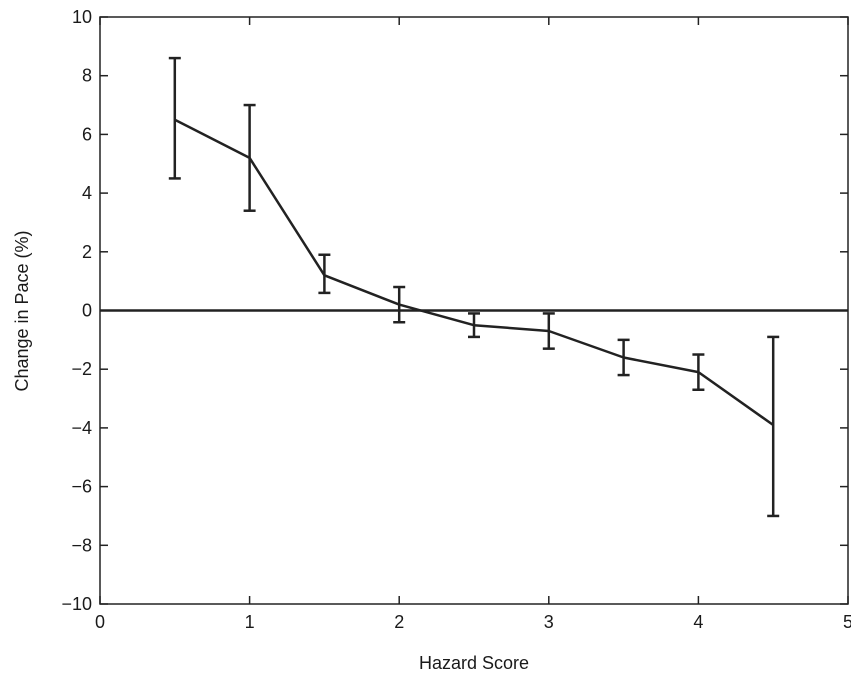  What do you see at coordinates (22, 310) in the screenshot?
I see `y-axis-title: Change in Pace (%)` at bounding box center [22, 310].